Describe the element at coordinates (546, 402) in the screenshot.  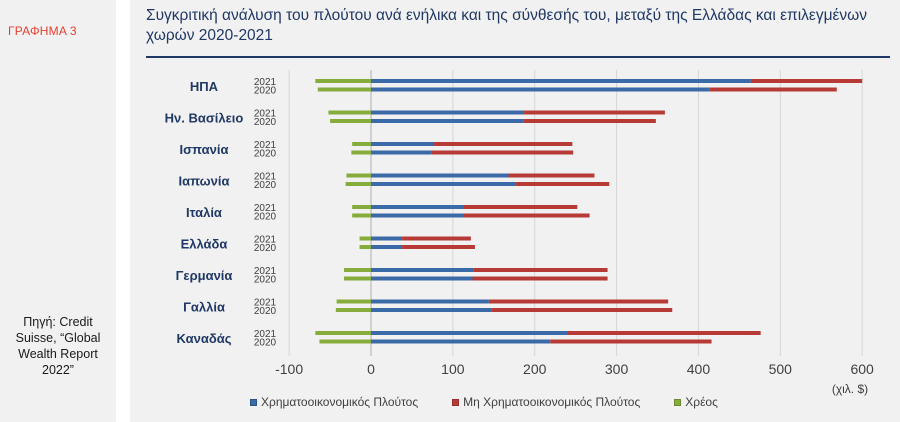
I see `legend-item-nonfinancial: Μη Χρηματοοικονομικός Πλούτος` at that location.